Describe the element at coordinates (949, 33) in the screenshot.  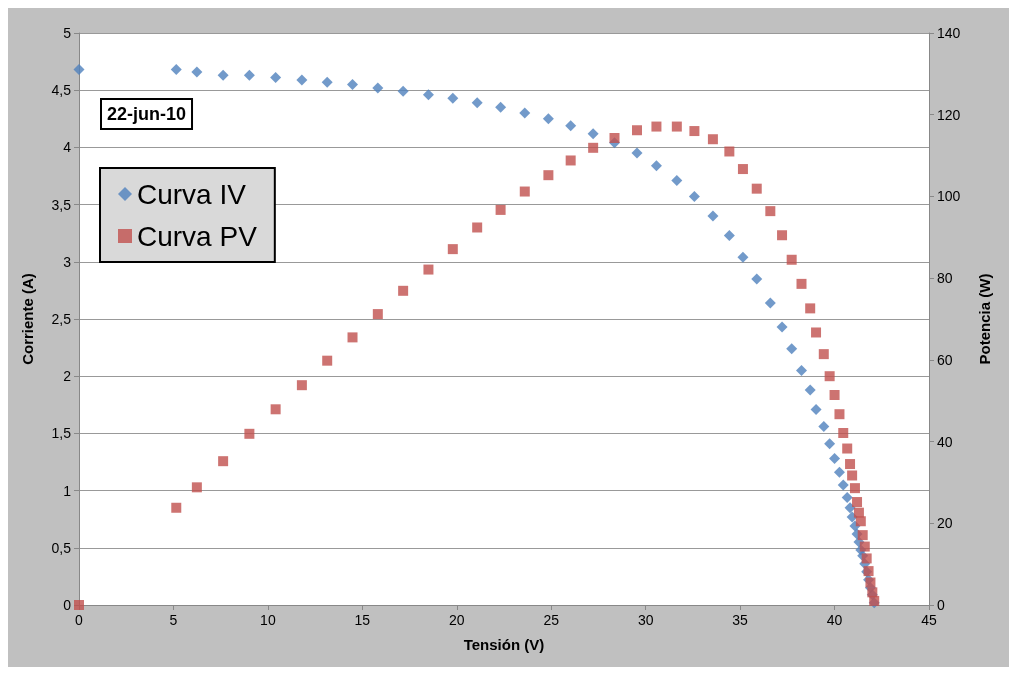
I see `y2-tick-label: 140` at that location.